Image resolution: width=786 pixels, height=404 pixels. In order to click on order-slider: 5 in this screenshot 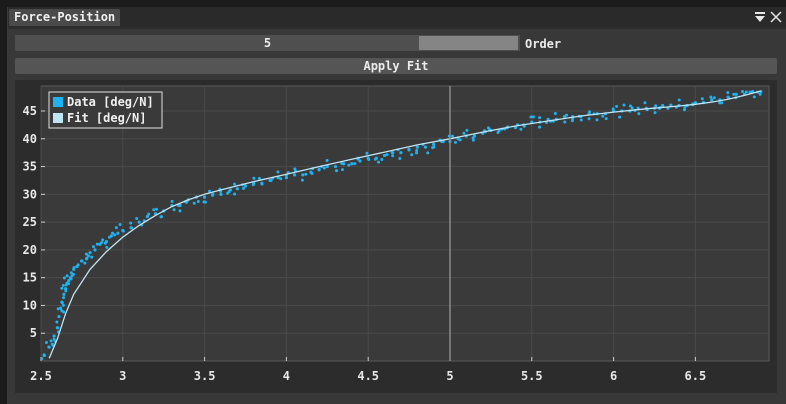, I will do `click(267, 43)`.